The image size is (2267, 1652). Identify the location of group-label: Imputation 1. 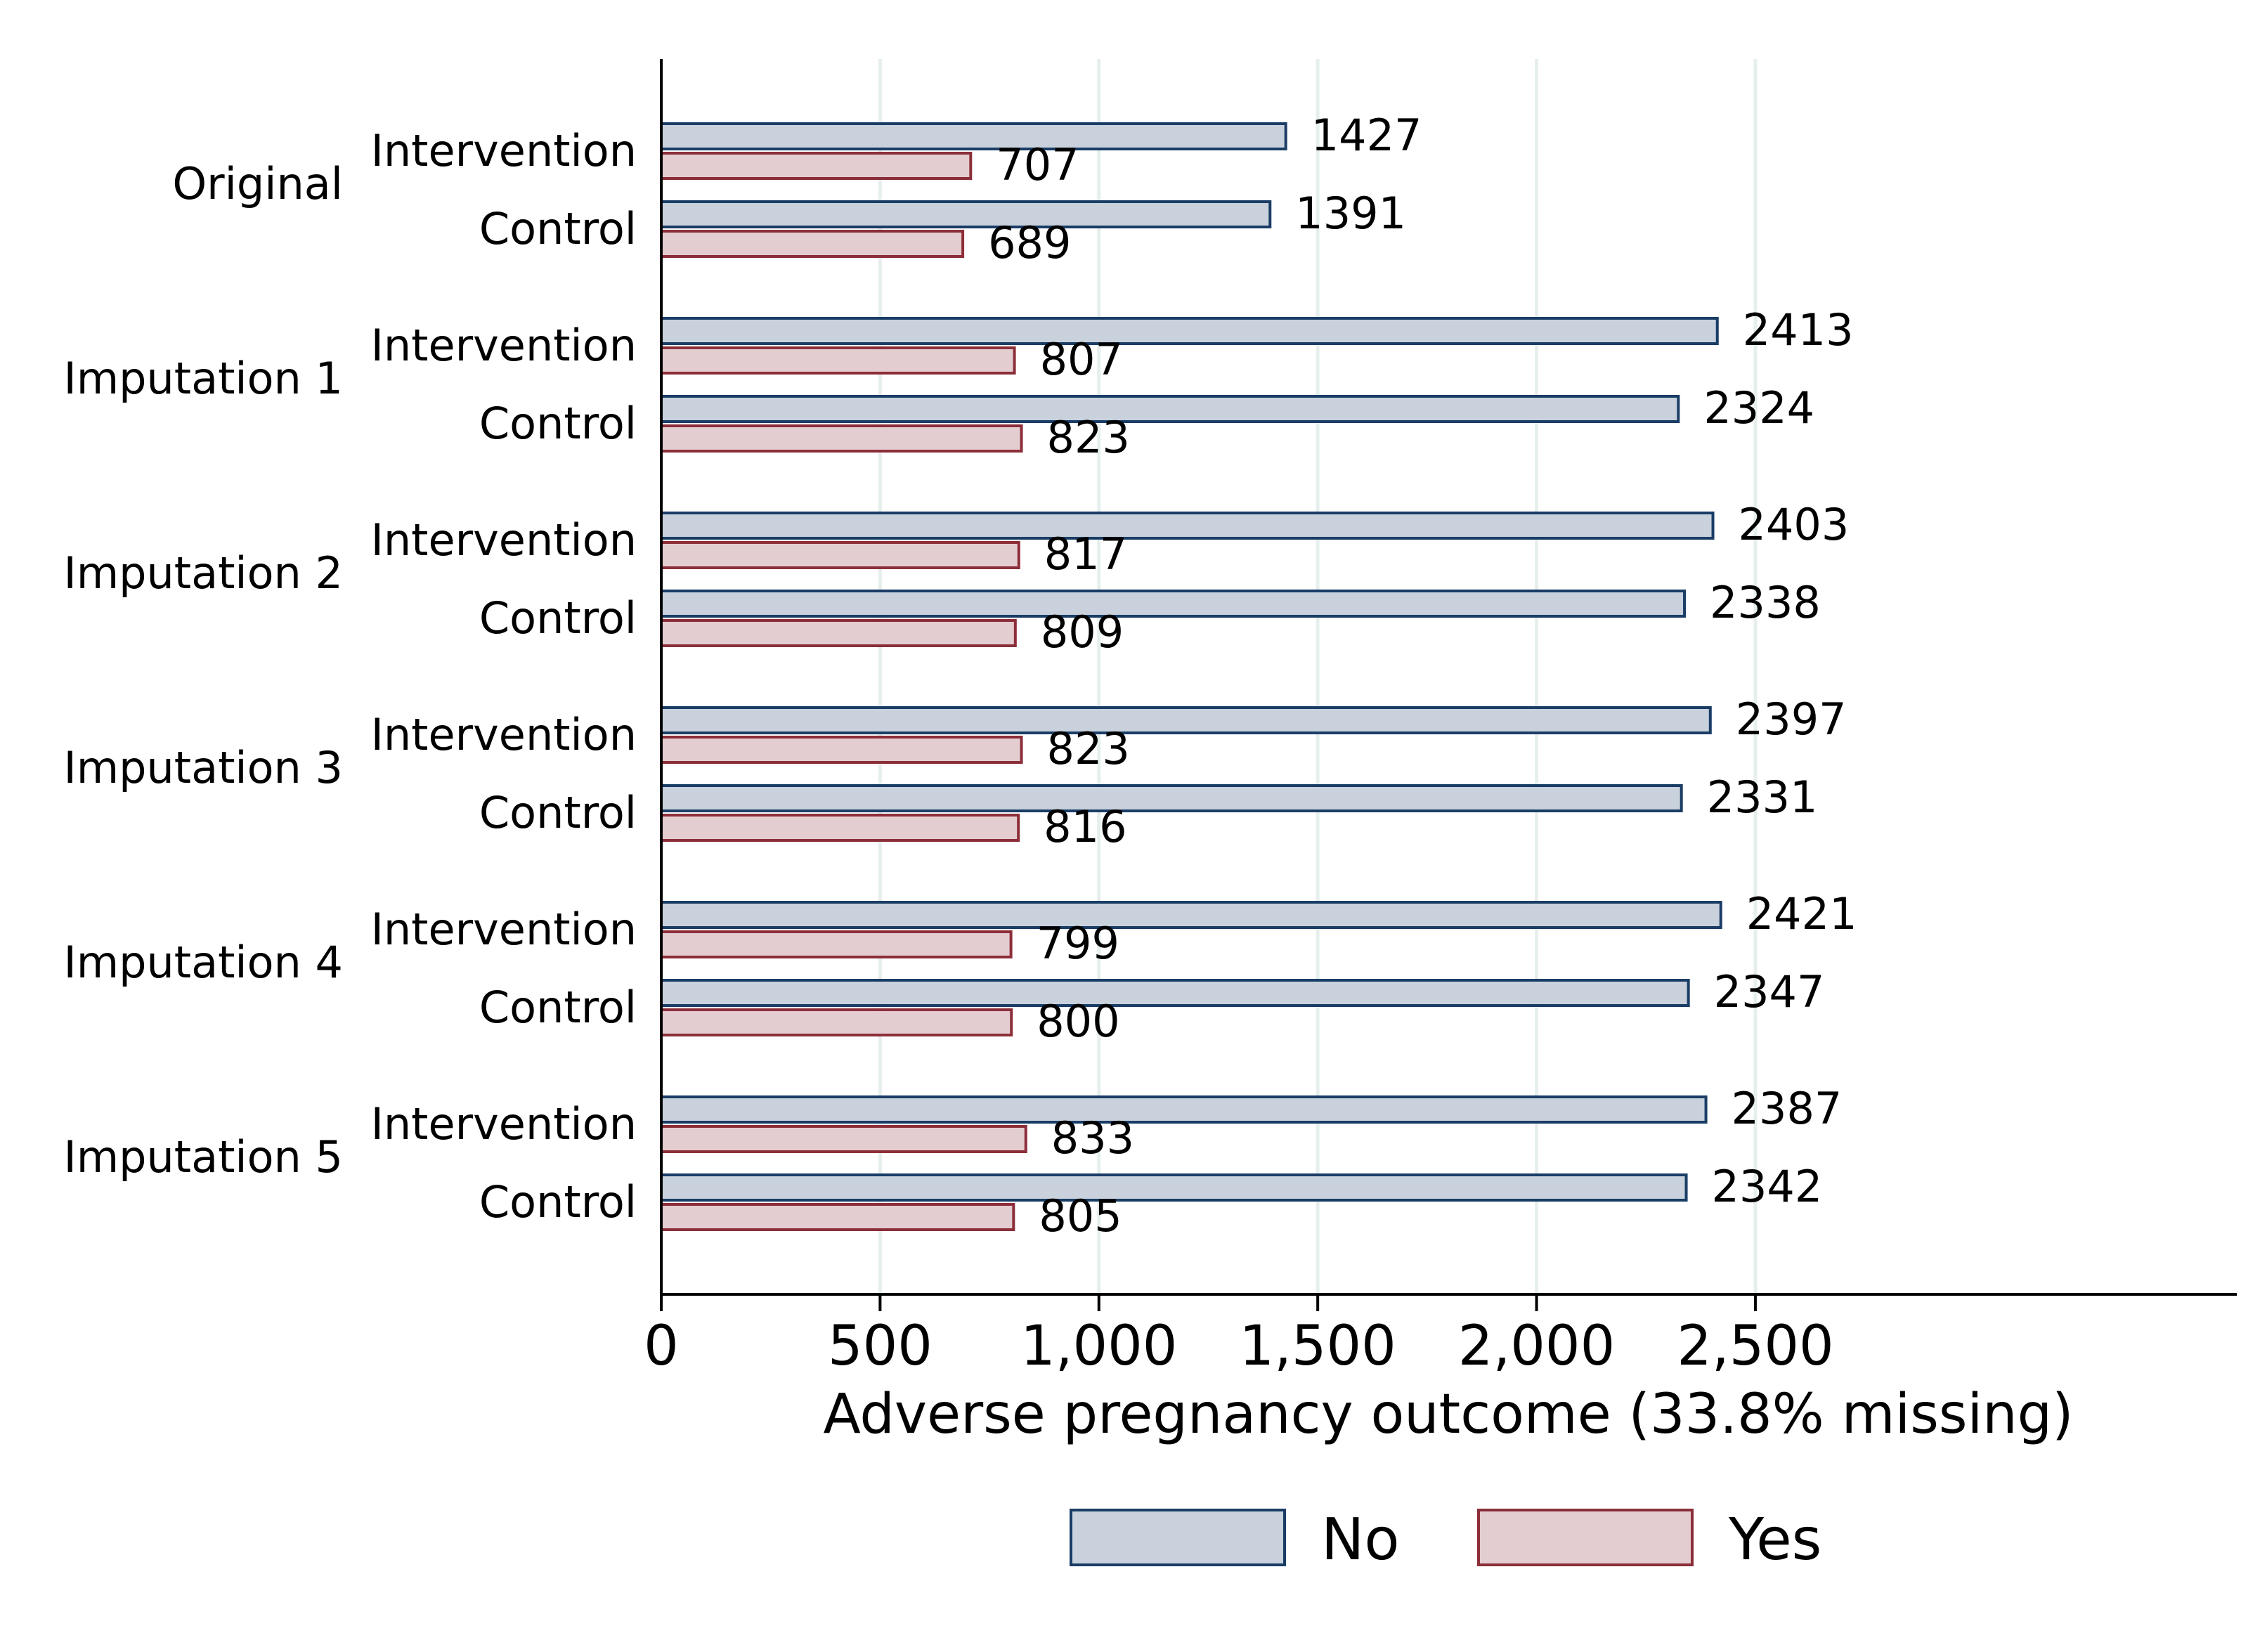
(203, 378).